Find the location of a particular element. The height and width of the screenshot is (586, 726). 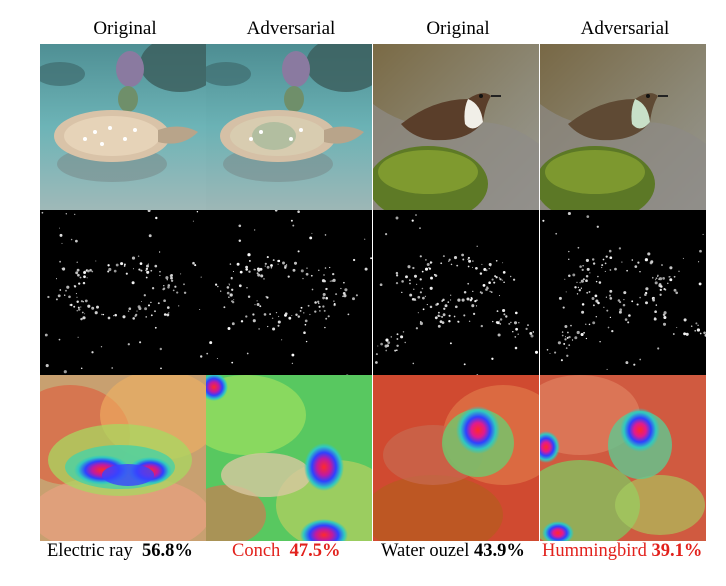

column-header-adversarial-1: Adversarial is located at coordinates (291, 28).